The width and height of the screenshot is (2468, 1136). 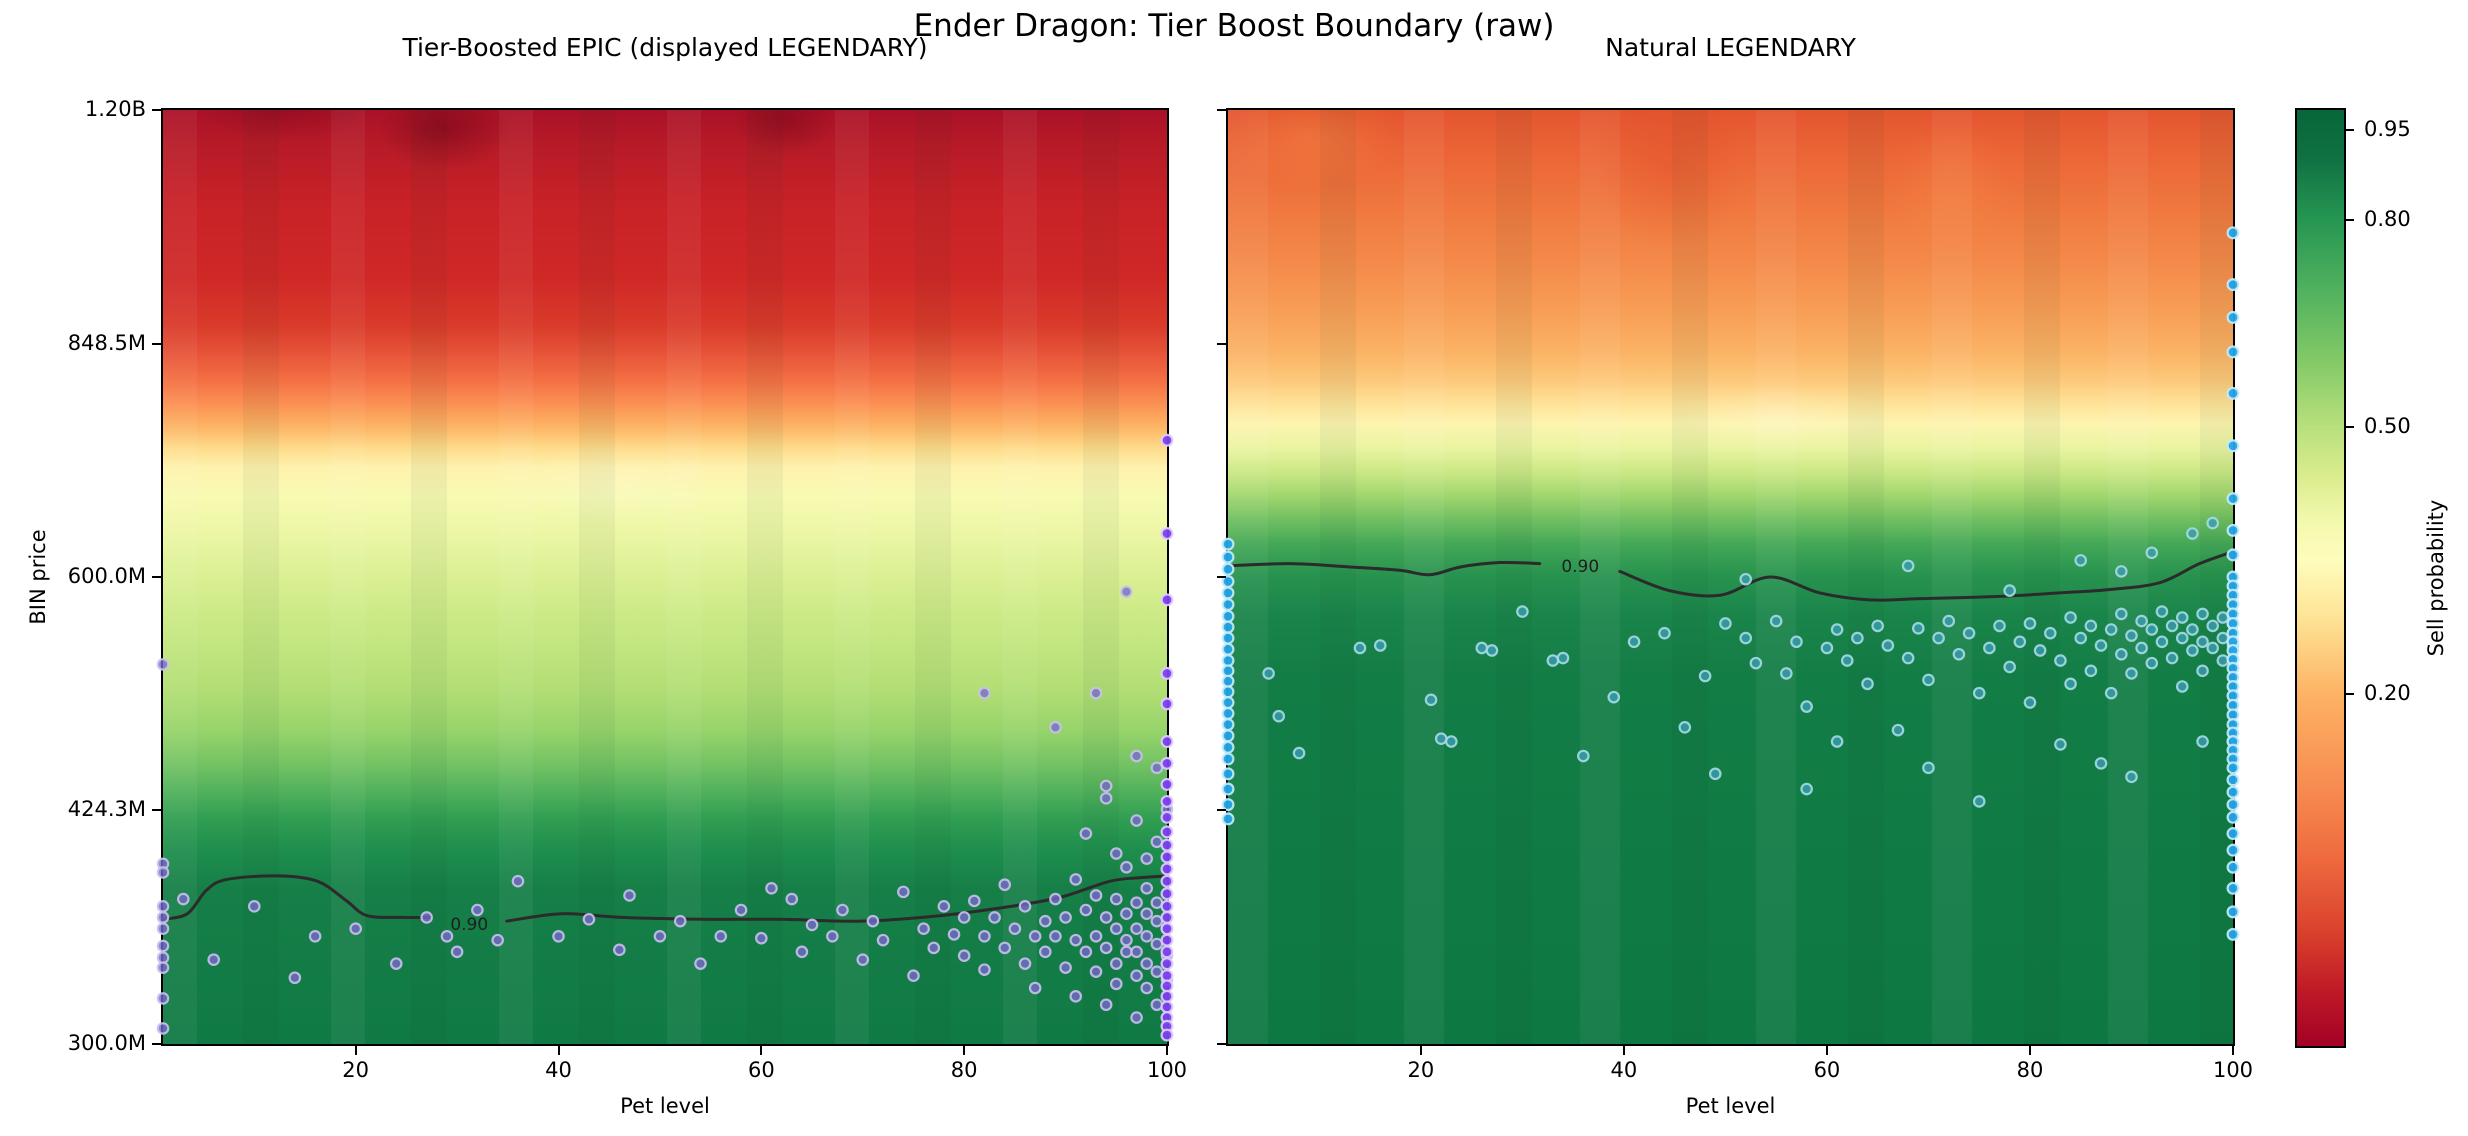 I want to click on y-tick-label: 300.0M, so click(x=106, y=1043).